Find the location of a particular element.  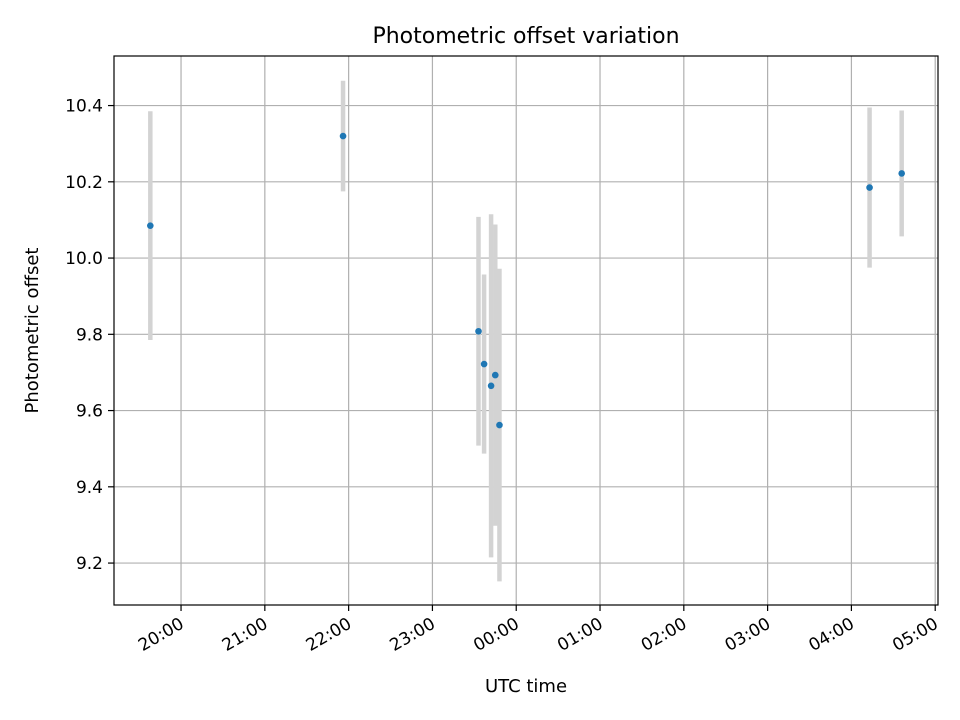

y-tick-label: 9.6 is located at coordinates (89, 412).